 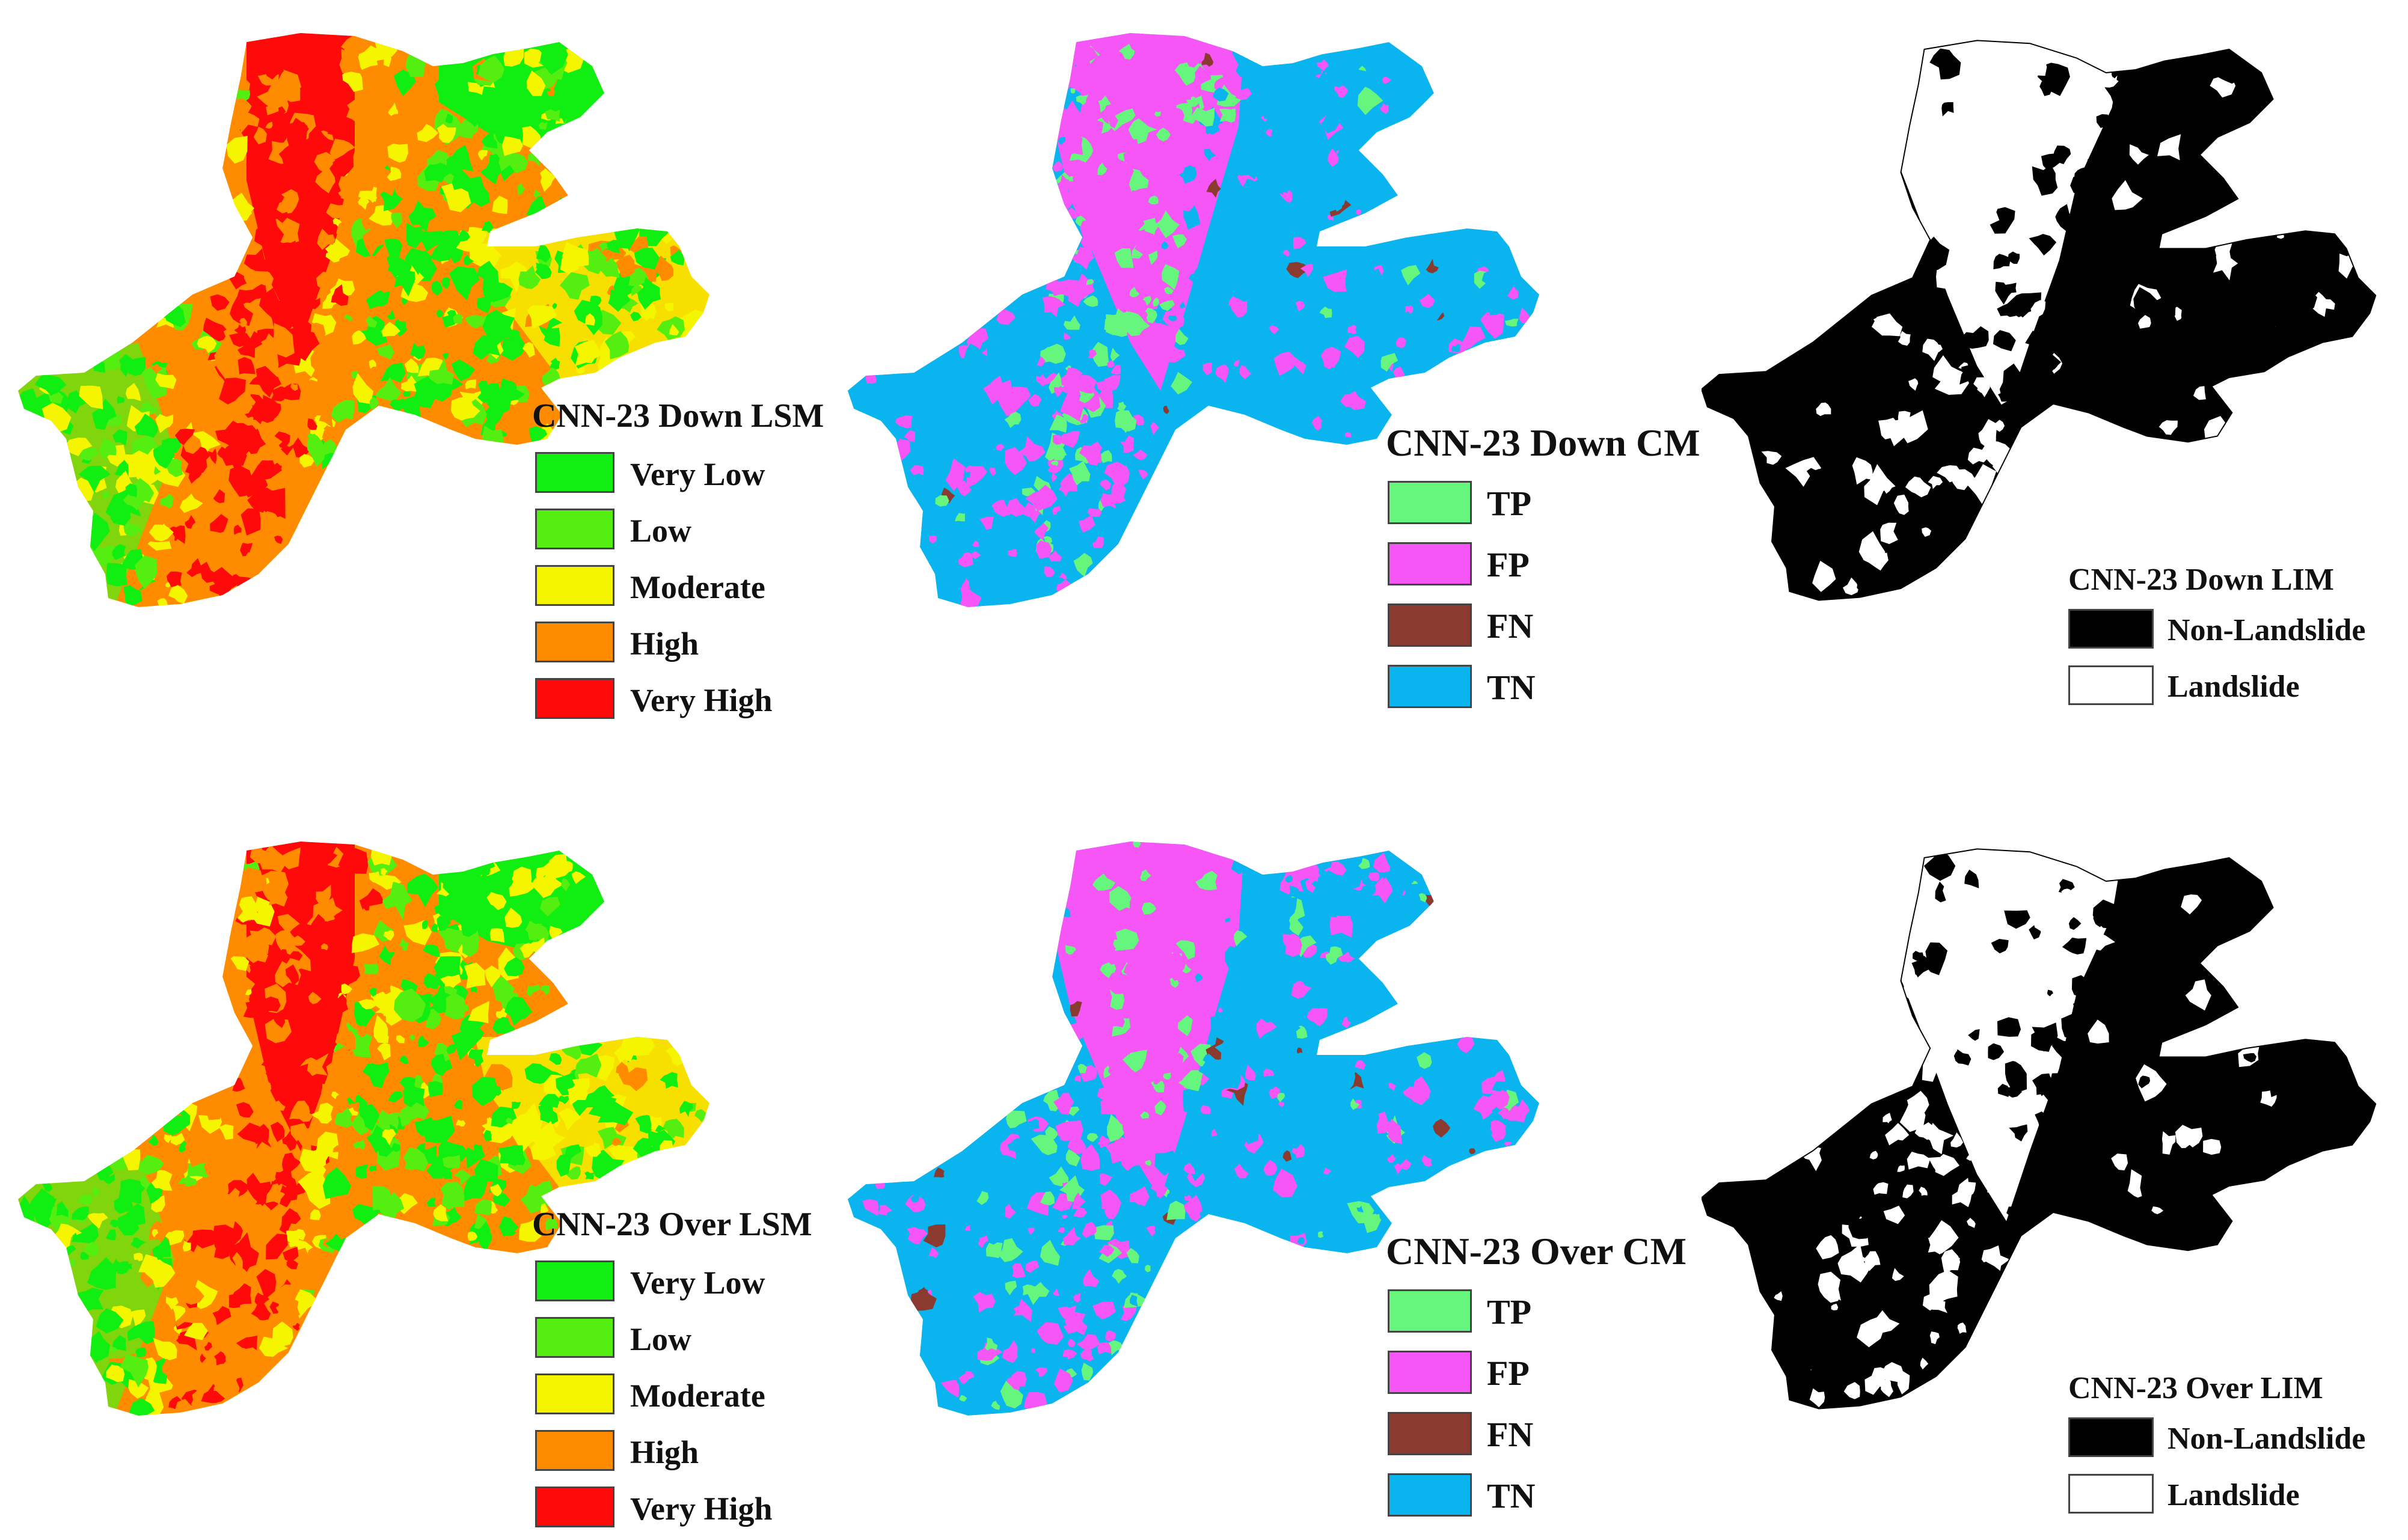 I want to click on map-over-cm, so click(x=1193, y=1129).